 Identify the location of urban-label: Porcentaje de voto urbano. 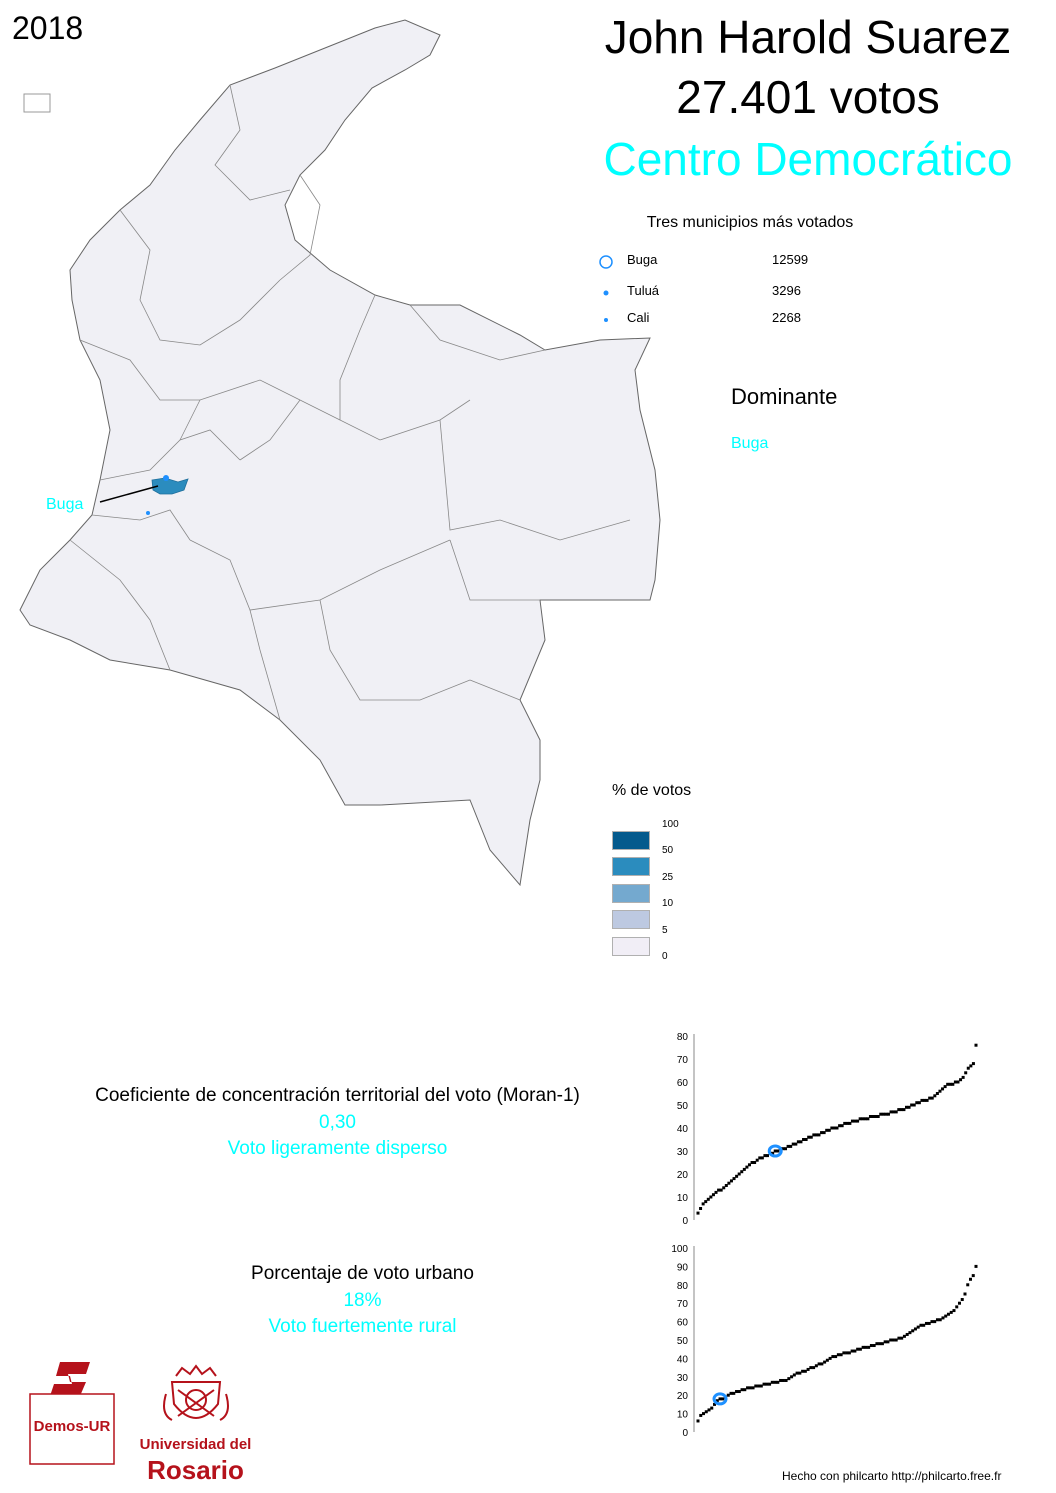
(362, 1273).